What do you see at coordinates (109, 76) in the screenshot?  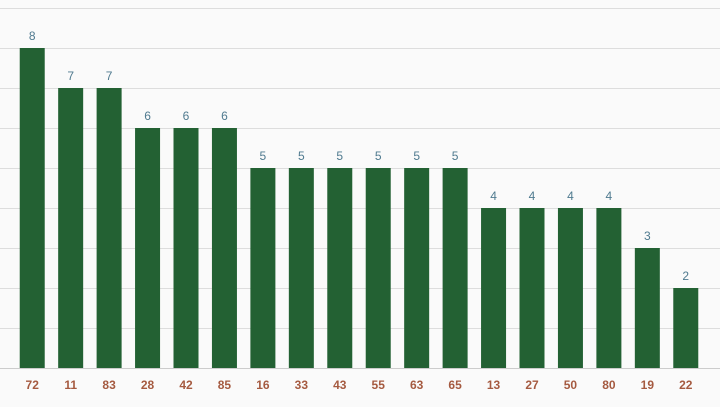 I see `value-label-83: 7` at bounding box center [109, 76].